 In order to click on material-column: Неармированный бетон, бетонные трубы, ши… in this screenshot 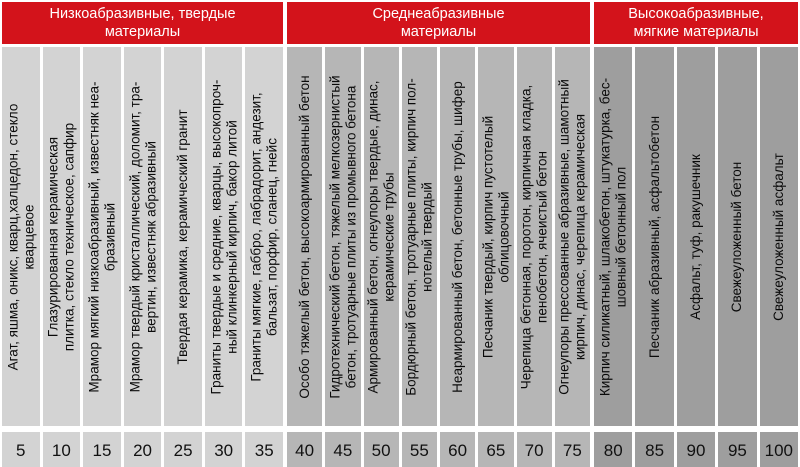, I will do `click(458, 236)`.